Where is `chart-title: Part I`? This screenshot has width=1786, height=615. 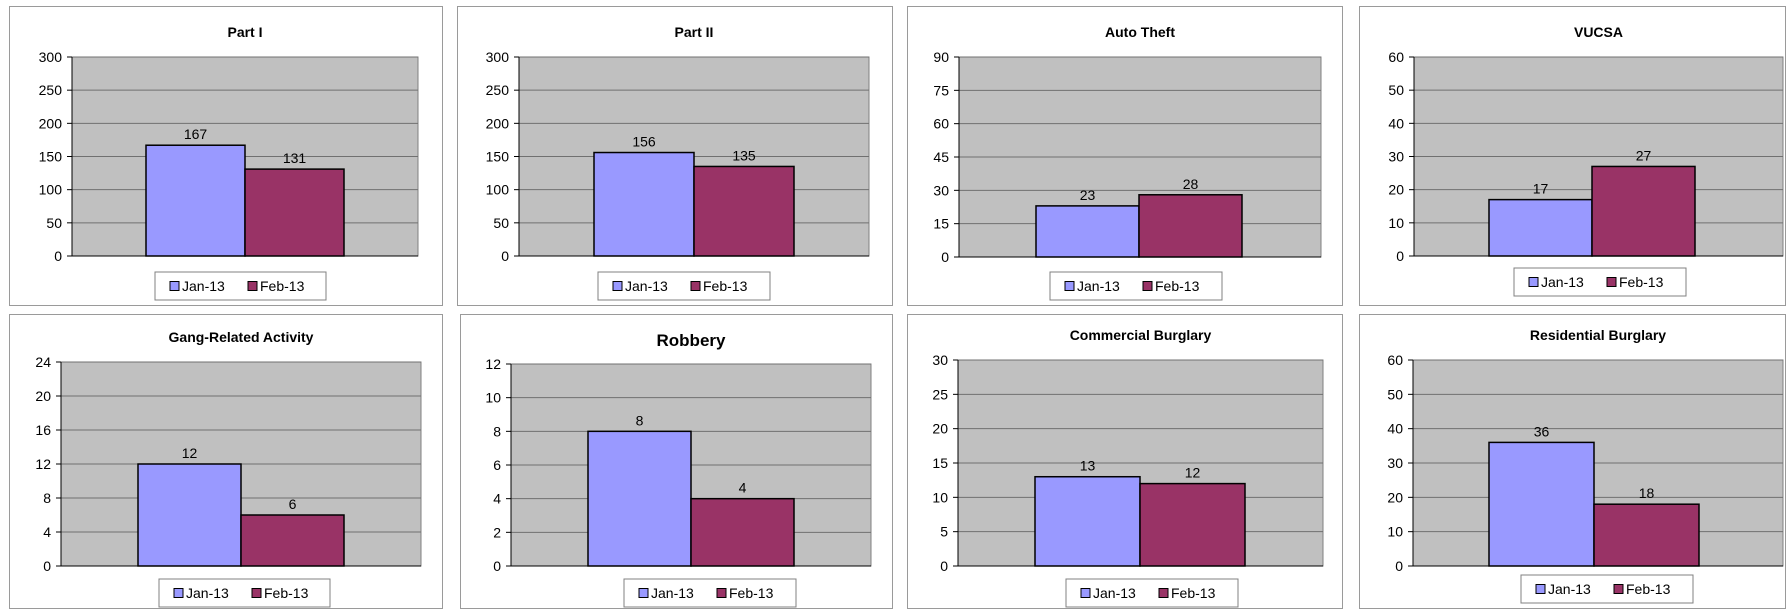
chart-title: Part I is located at coordinates (244, 32).